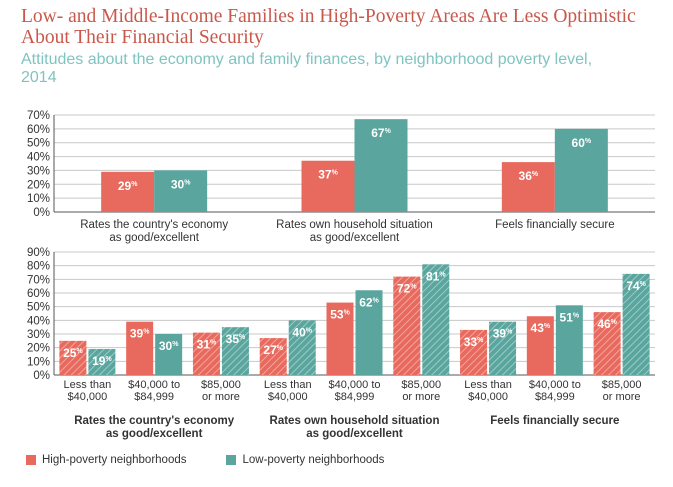 The image size is (673, 487). What do you see at coordinates (38, 144) in the screenshot?
I see `chart1-y-tick-label: 50%` at bounding box center [38, 144].